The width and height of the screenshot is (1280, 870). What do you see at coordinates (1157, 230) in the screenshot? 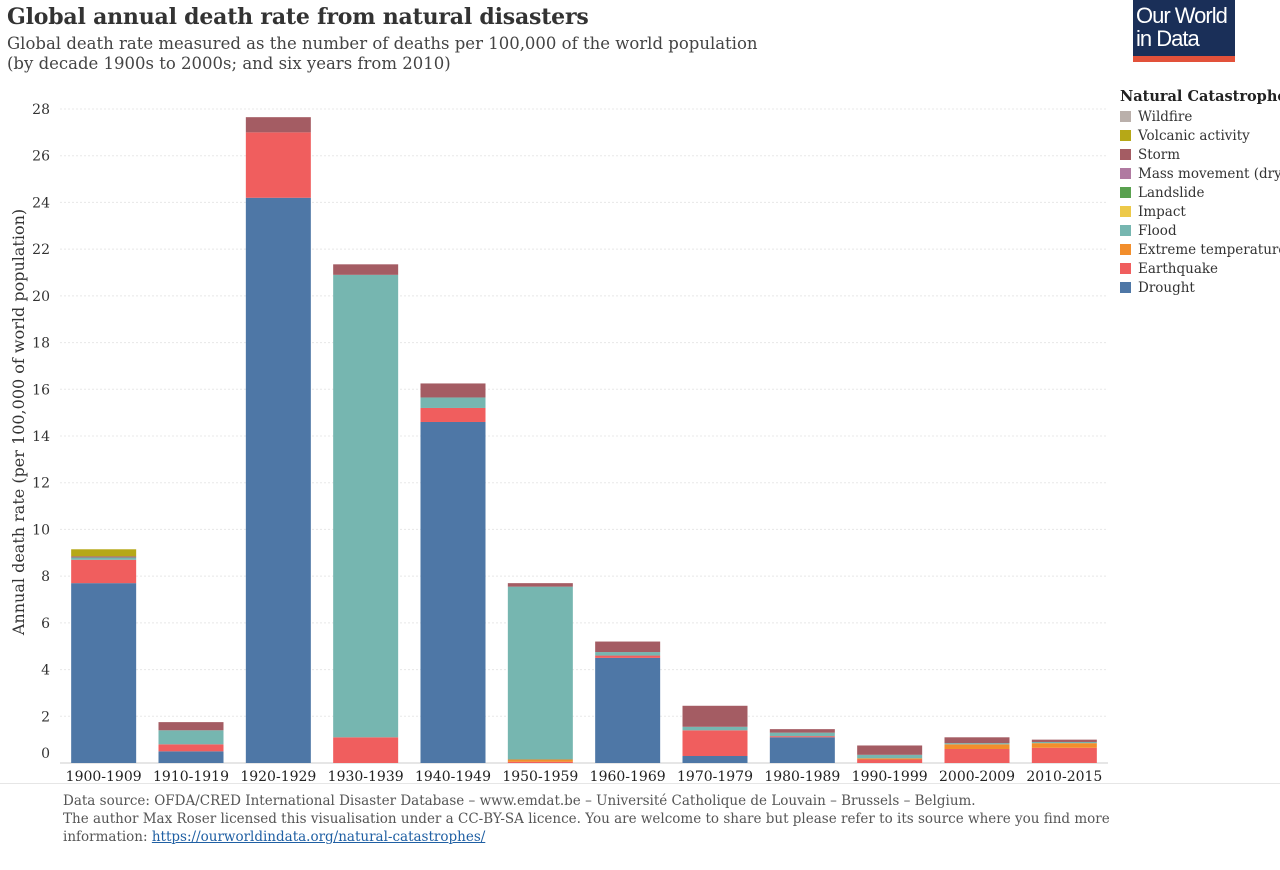
I see `legend-label: Flood` at bounding box center [1157, 230].